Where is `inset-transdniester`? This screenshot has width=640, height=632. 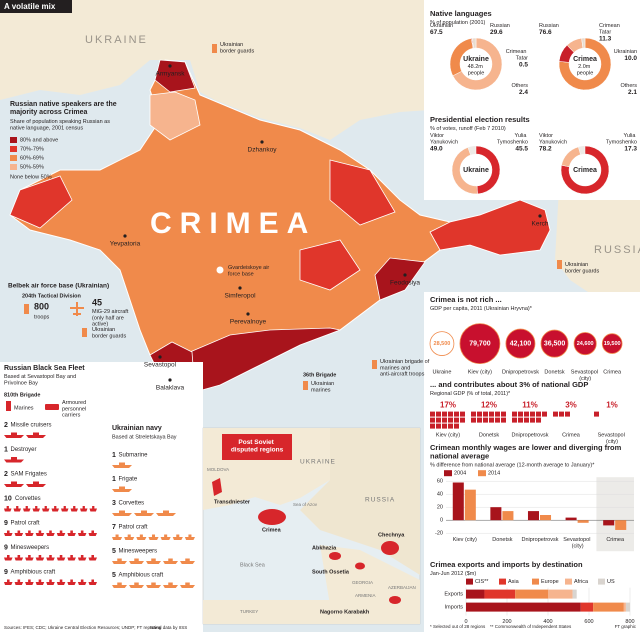 inset-transdniester is located at coordinates (217, 487).